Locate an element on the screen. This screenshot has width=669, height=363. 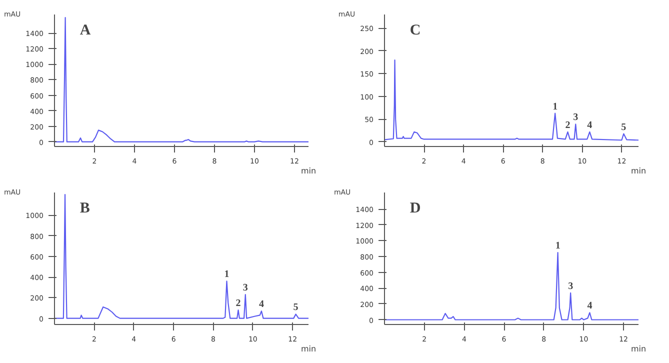
text: D is located at coordinates (415, 208).